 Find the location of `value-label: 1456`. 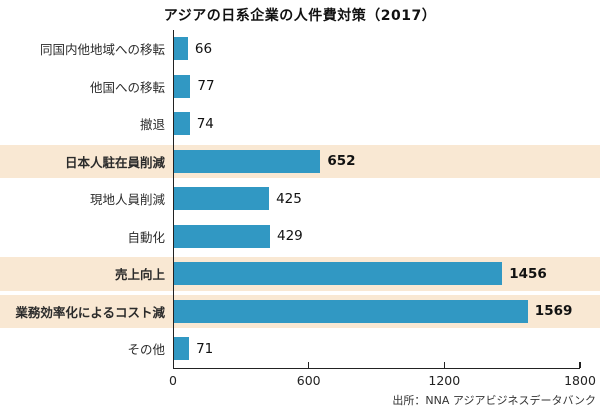

value-label: 1456 is located at coordinates (528, 273).